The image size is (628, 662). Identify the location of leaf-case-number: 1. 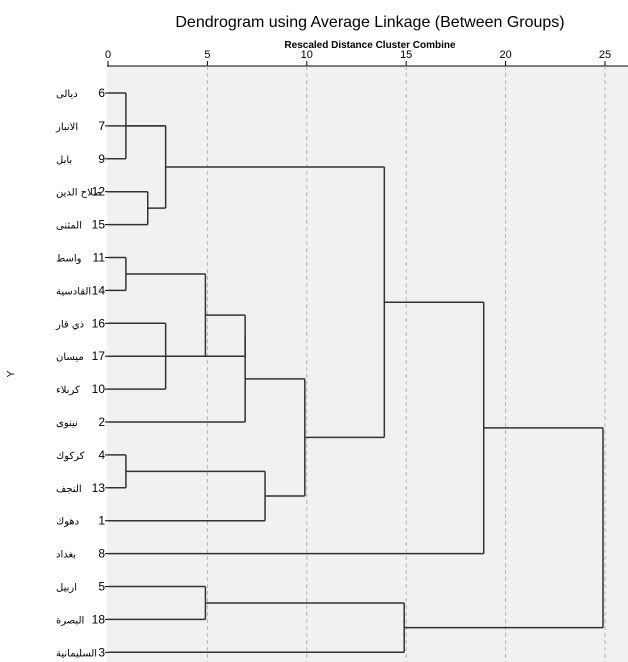
(101, 521).